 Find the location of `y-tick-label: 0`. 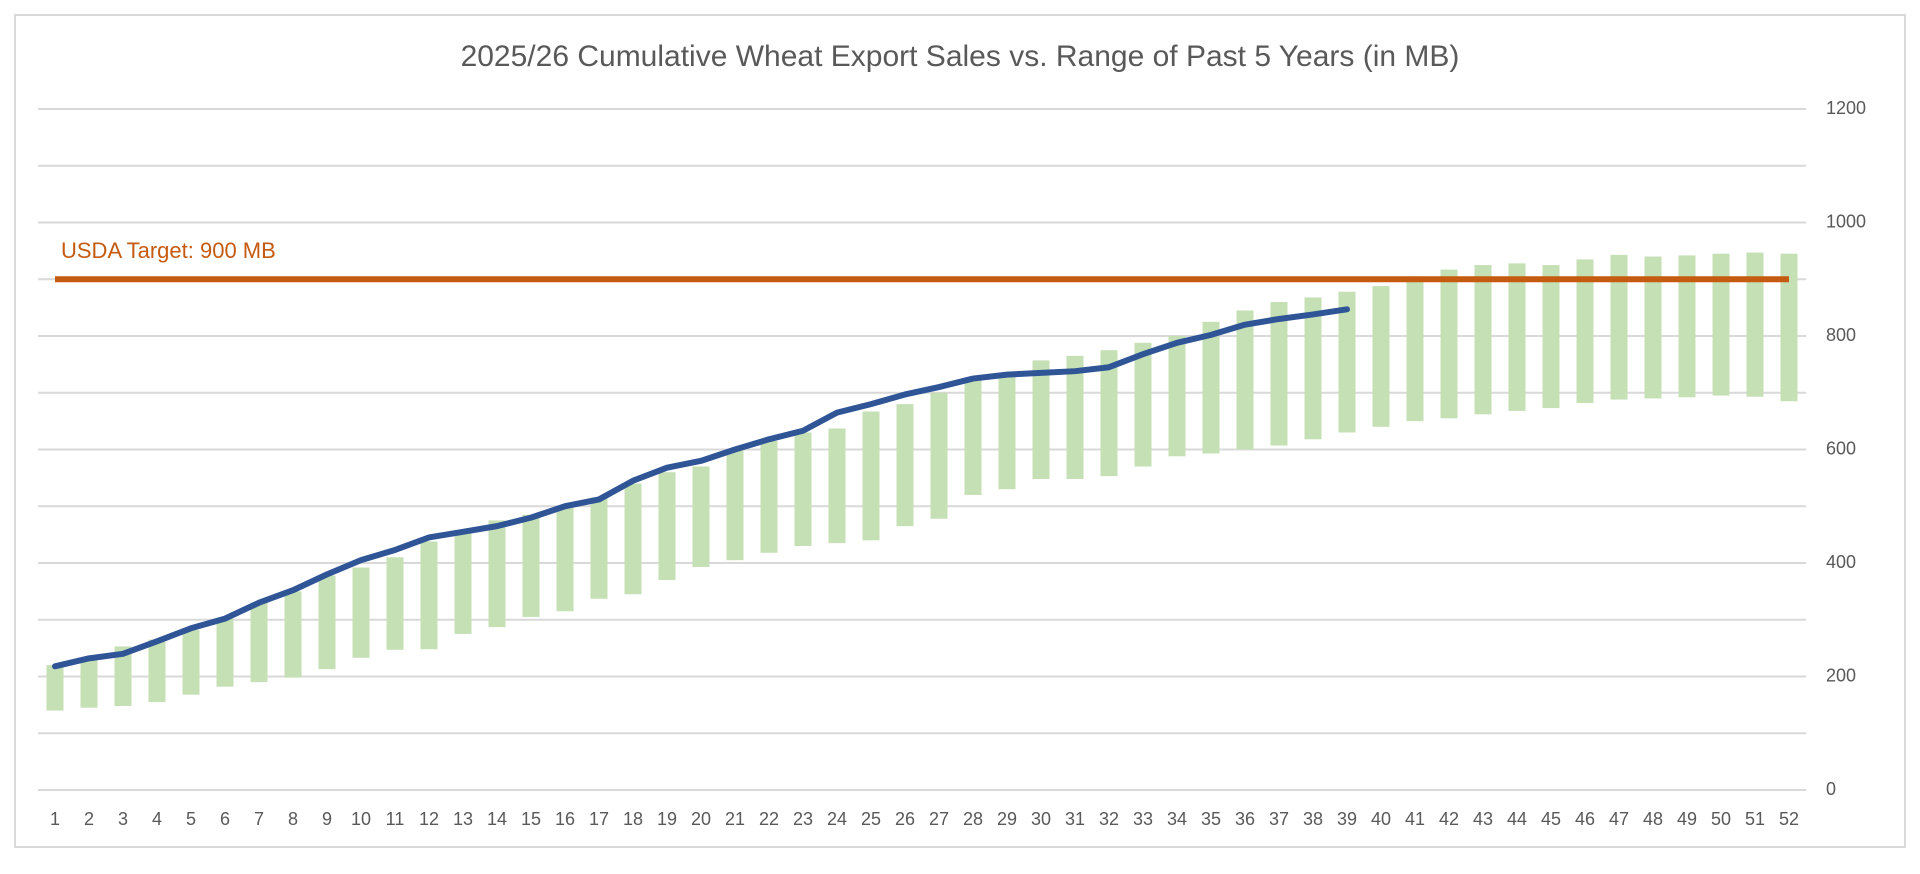

y-tick-label: 0 is located at coordinates (1831, 789).